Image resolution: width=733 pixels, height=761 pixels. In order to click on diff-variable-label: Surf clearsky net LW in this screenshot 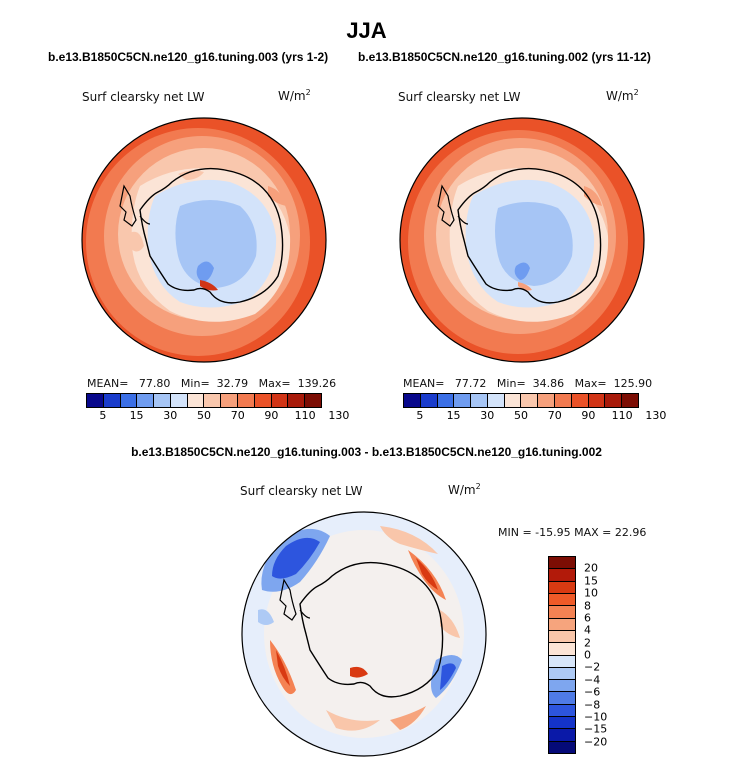, I will do `click(301, 491)`.